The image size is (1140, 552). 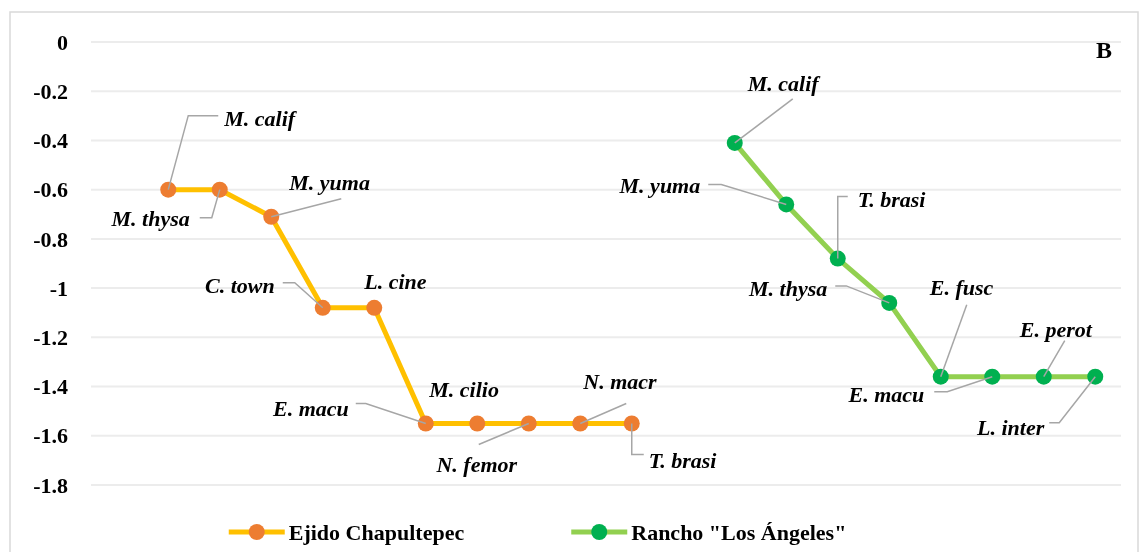 I want to click on y-tick-label: -0.6, so click(x=50, y=190).